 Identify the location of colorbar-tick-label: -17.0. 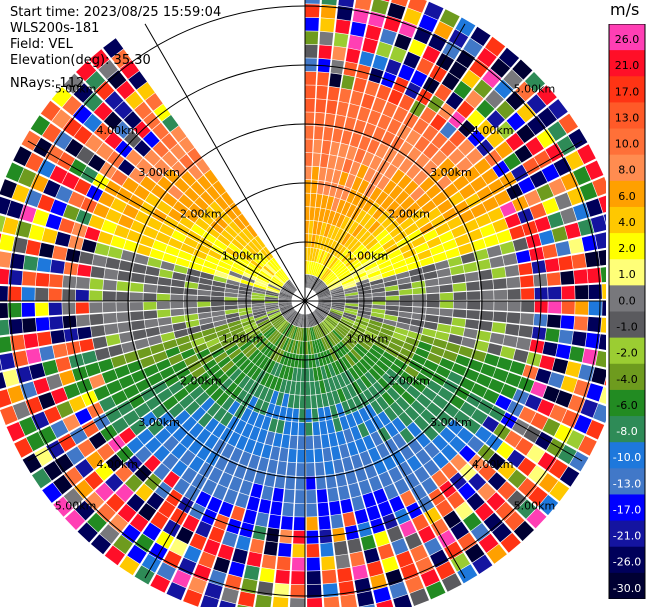
(627, 509).